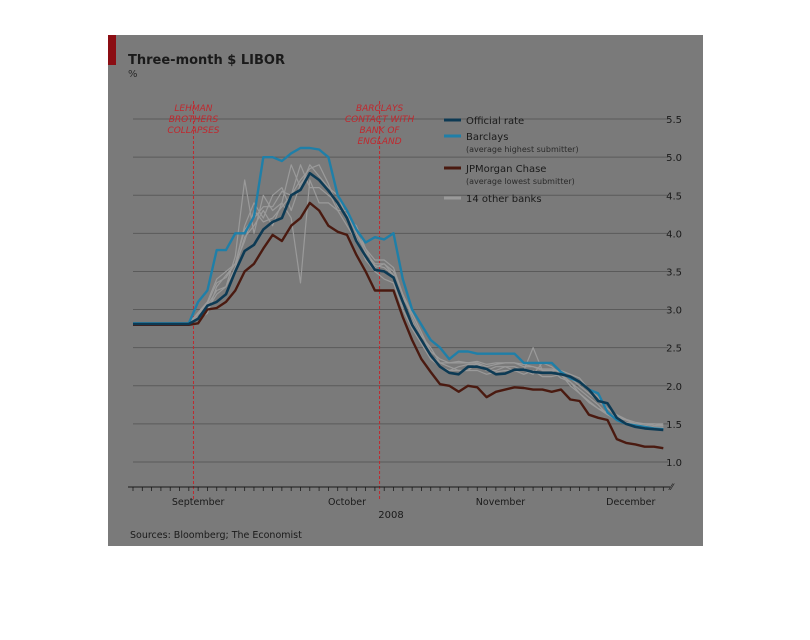 The image size is (810, 640). I want to click on y-tick-label: 5.0, so click(674, 158).